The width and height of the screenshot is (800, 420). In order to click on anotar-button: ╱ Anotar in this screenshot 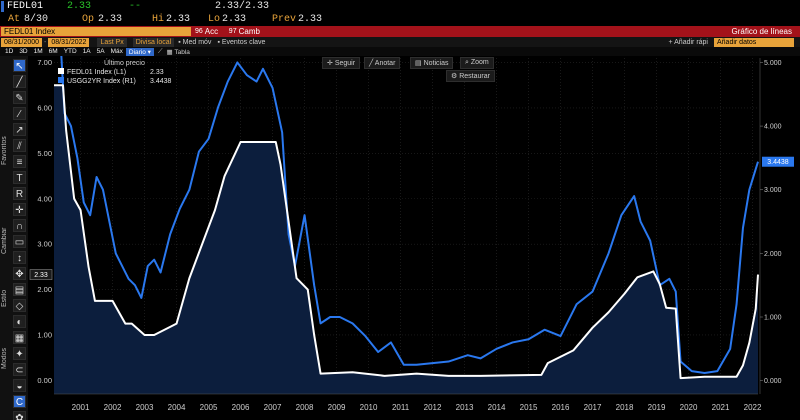, I will do `click(382, 63)`.